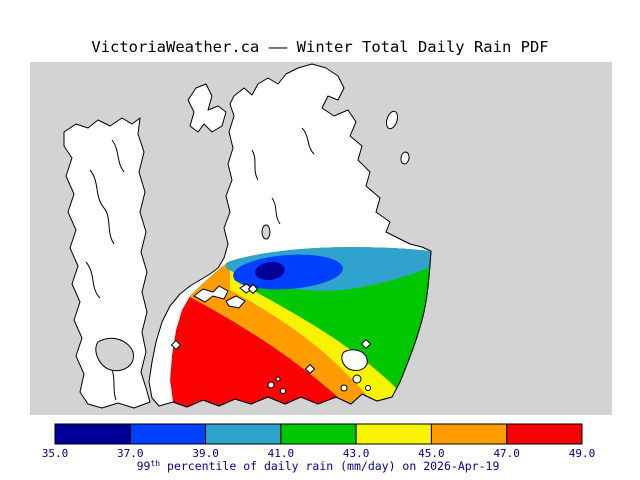 The height and width of the screenshot is (480, 640). Describe the element at coordinates (114, 354) in the screenshot. I see `sooke-basin` at that location.